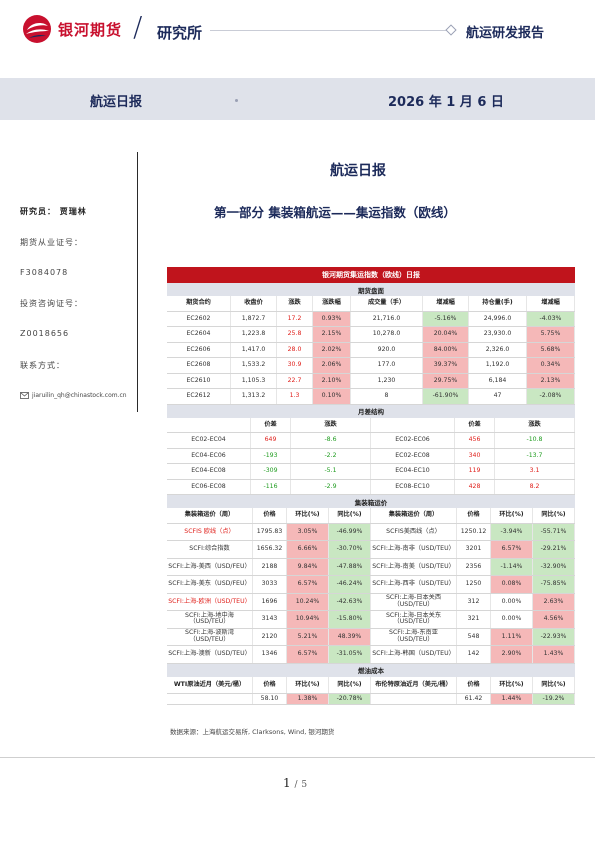  What do you see at coordinates (551, 334) in the screenshot?
I see `table-cell: 5.75%` at bounding box center [551, 334].